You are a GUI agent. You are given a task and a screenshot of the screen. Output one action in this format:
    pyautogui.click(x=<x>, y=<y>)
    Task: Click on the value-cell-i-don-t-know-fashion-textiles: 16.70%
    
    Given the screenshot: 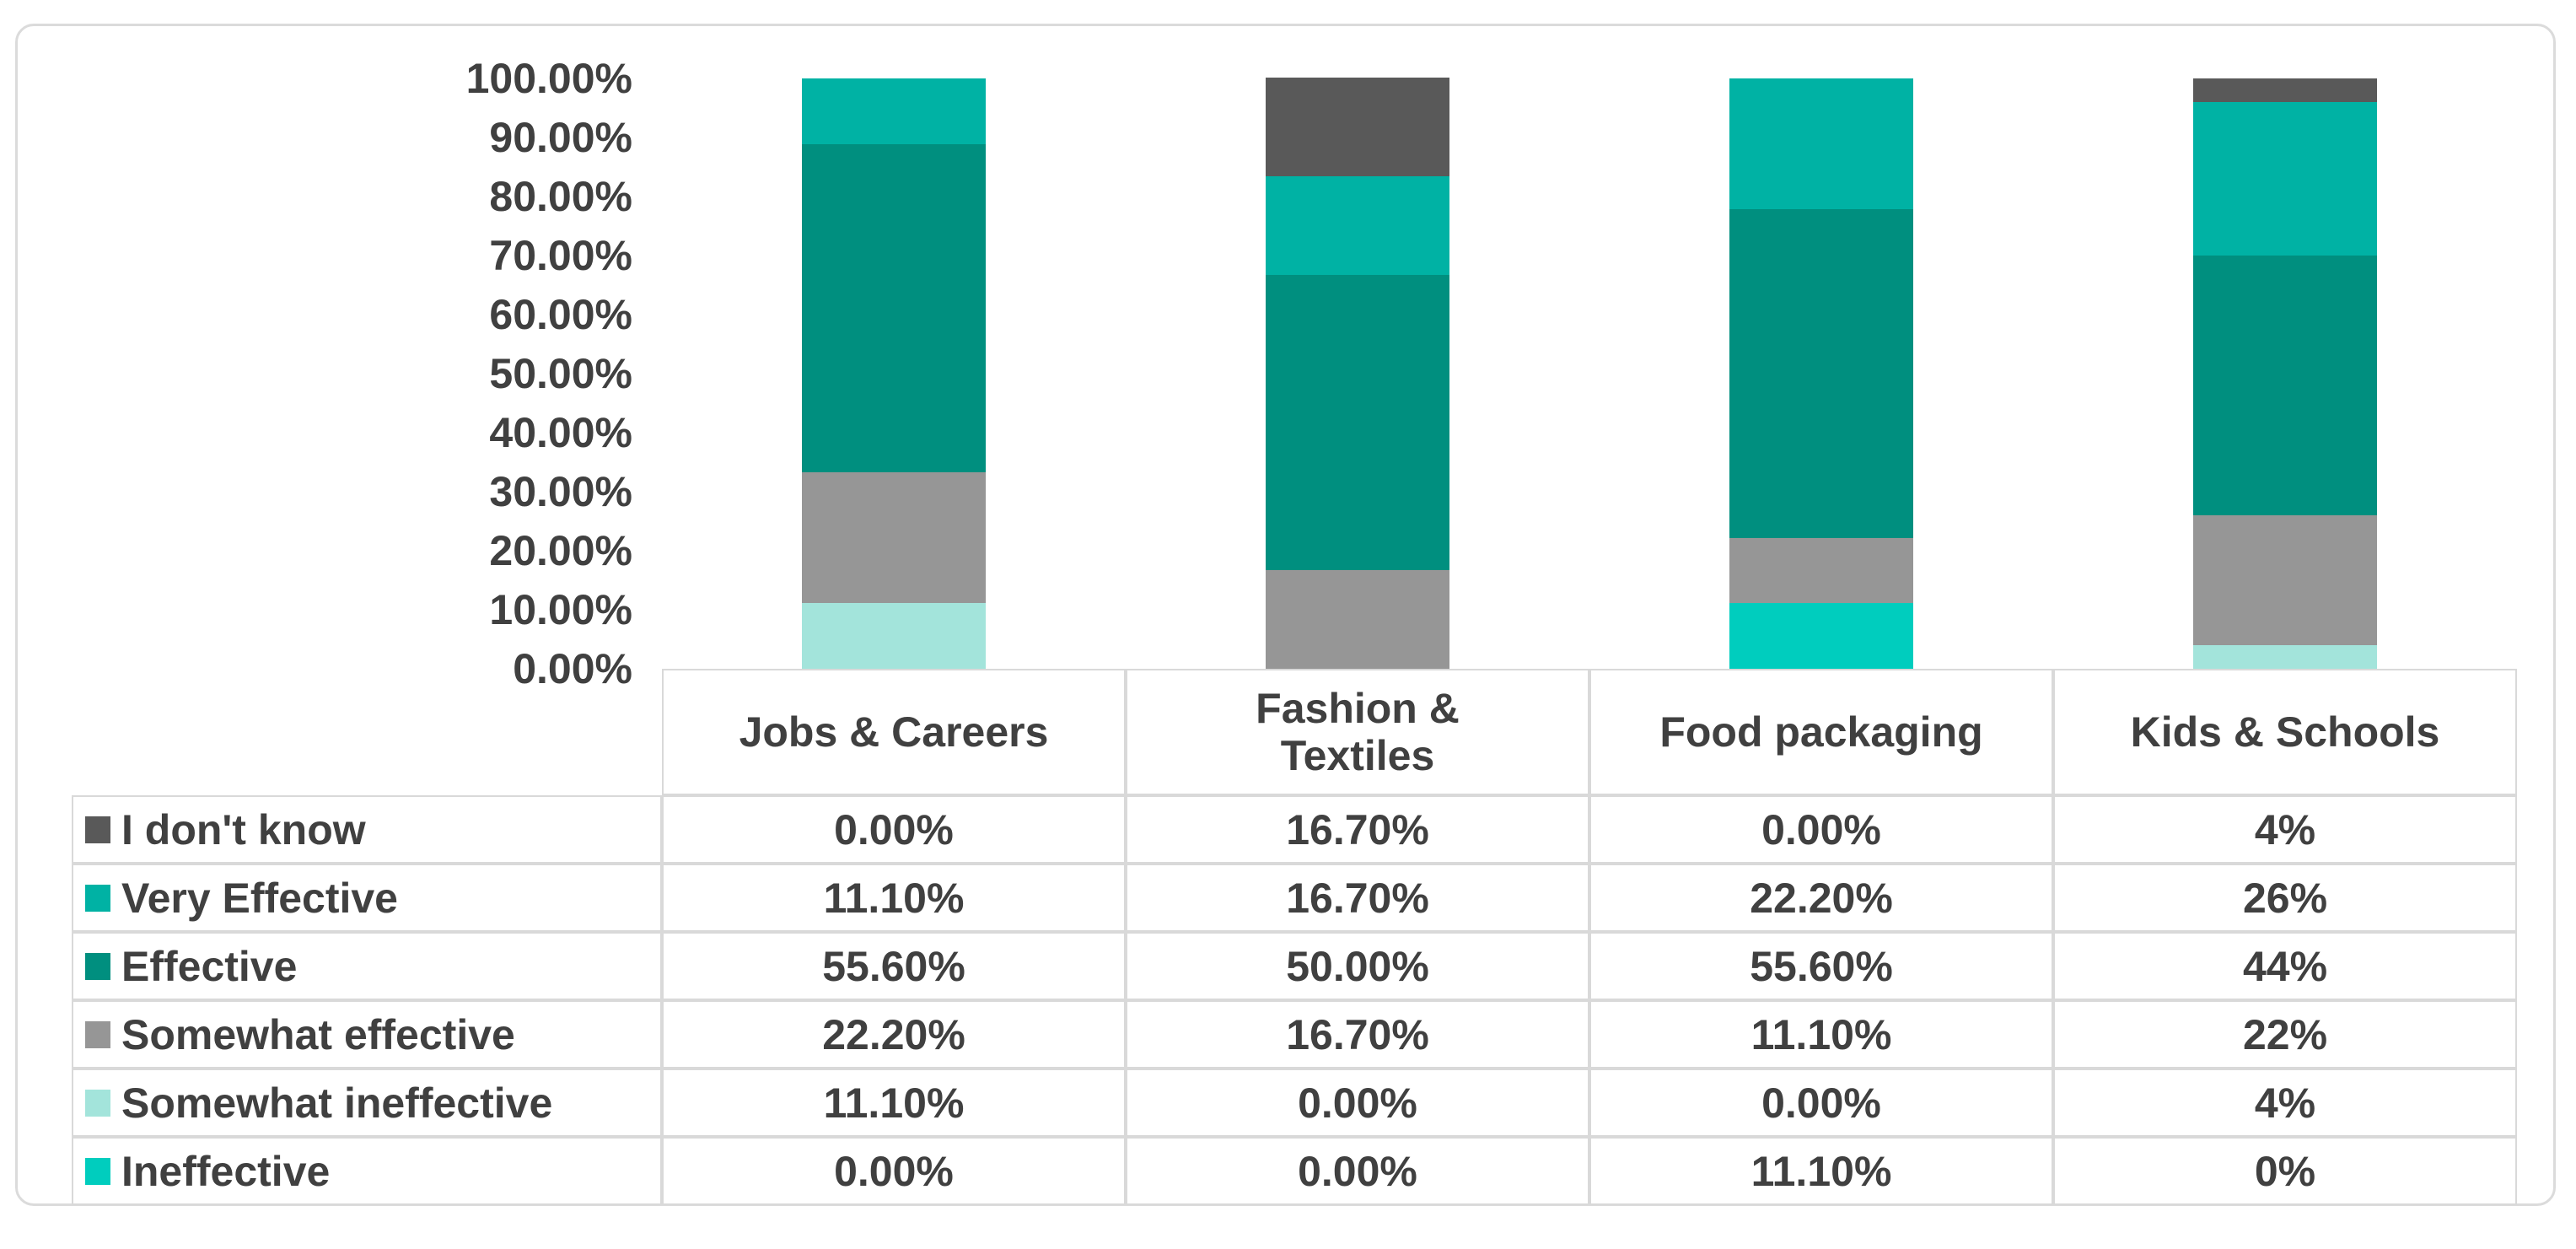 What is the action you would take?
    pyautogui.click(x=1357, y=829)
    